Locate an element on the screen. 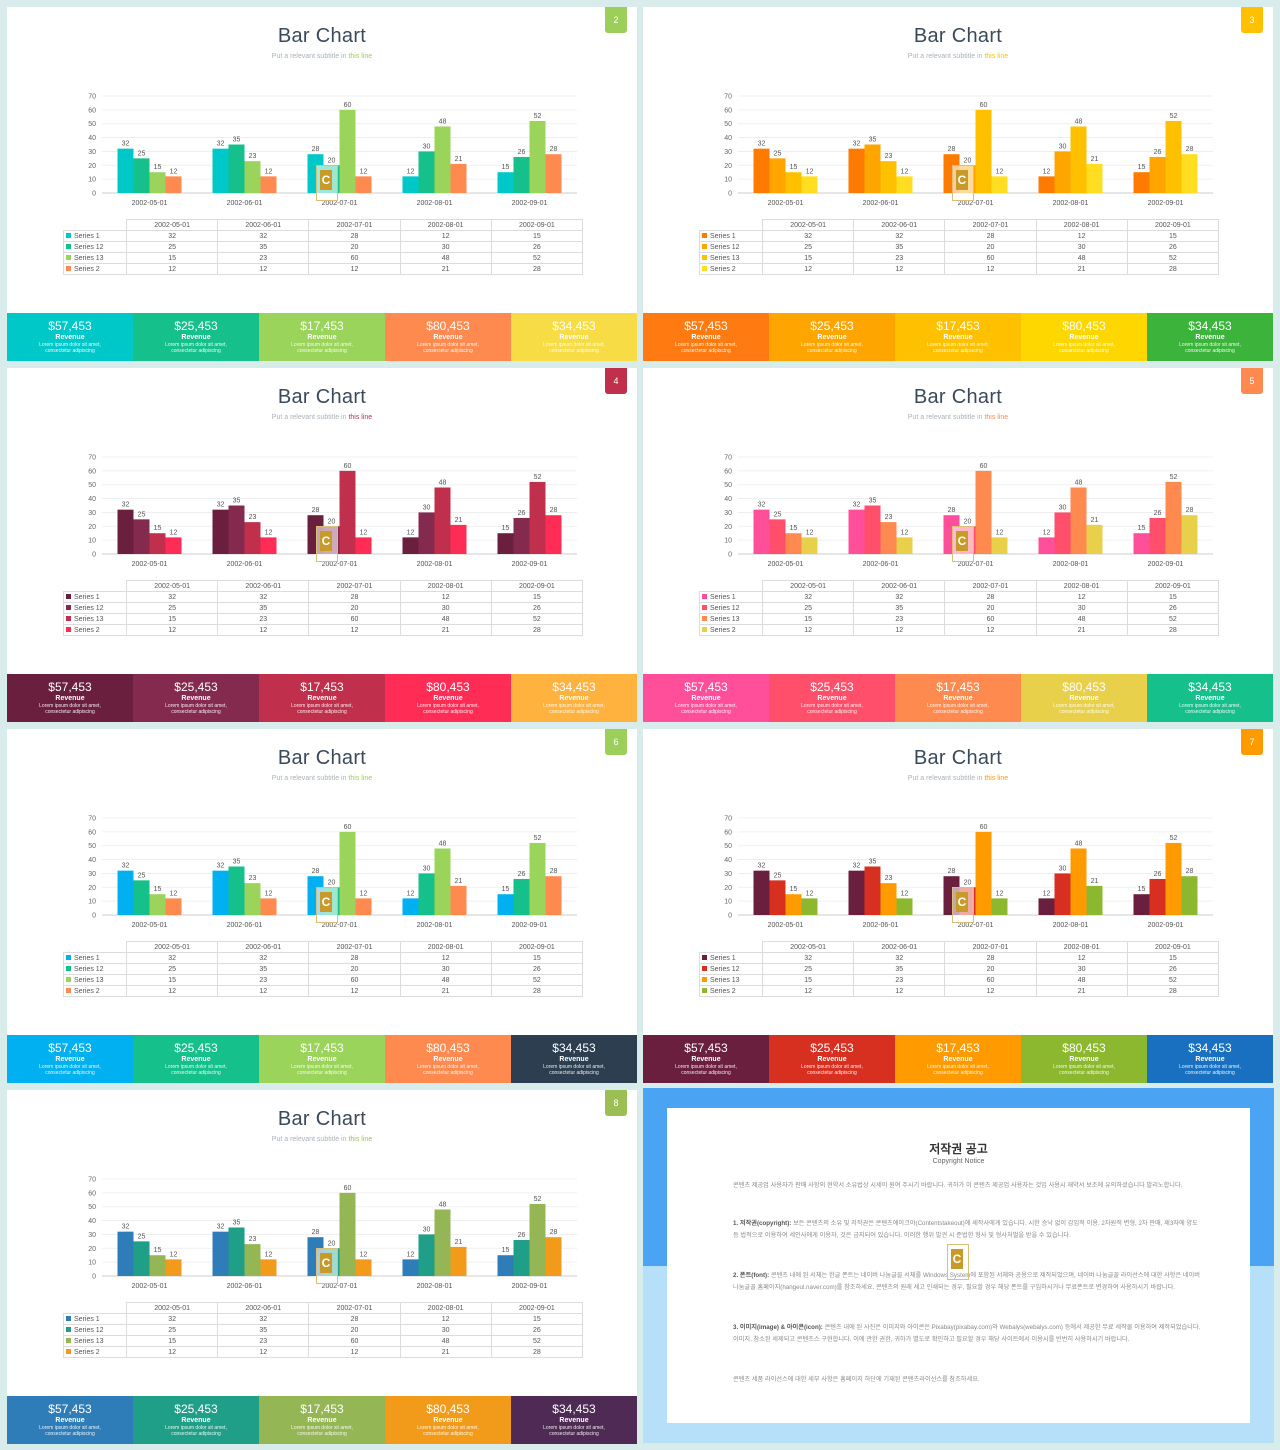  y-tick-label: 0 is located at coordinates (730, 555).